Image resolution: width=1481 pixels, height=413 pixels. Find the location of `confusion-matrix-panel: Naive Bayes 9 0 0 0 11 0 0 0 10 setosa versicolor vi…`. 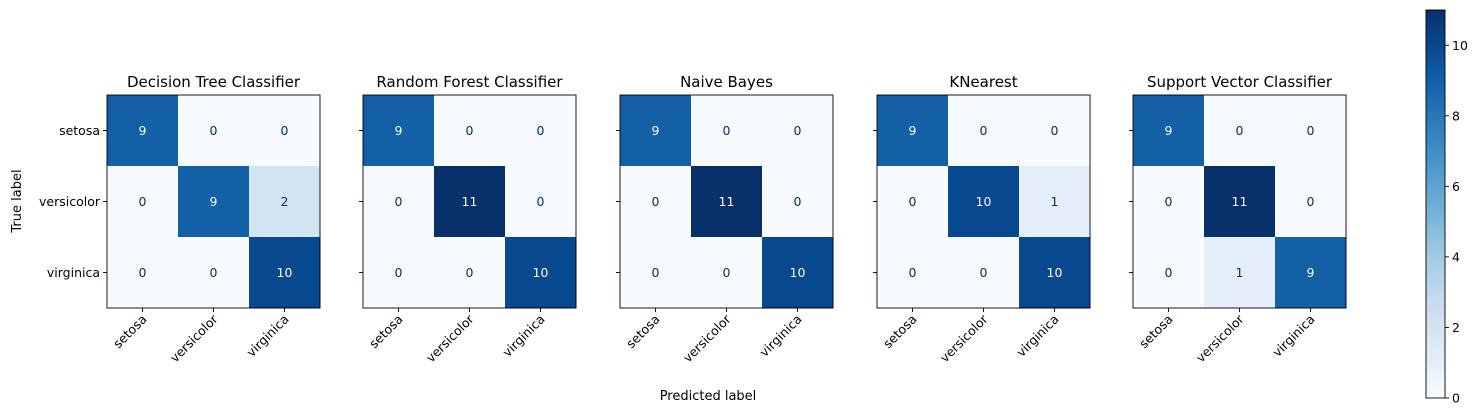

confusion-matrix-panel: Naive Bayes 9 0 0 0 11 0 0 0 10 setosa versicolor vi… is located at coordinates (725, 219).